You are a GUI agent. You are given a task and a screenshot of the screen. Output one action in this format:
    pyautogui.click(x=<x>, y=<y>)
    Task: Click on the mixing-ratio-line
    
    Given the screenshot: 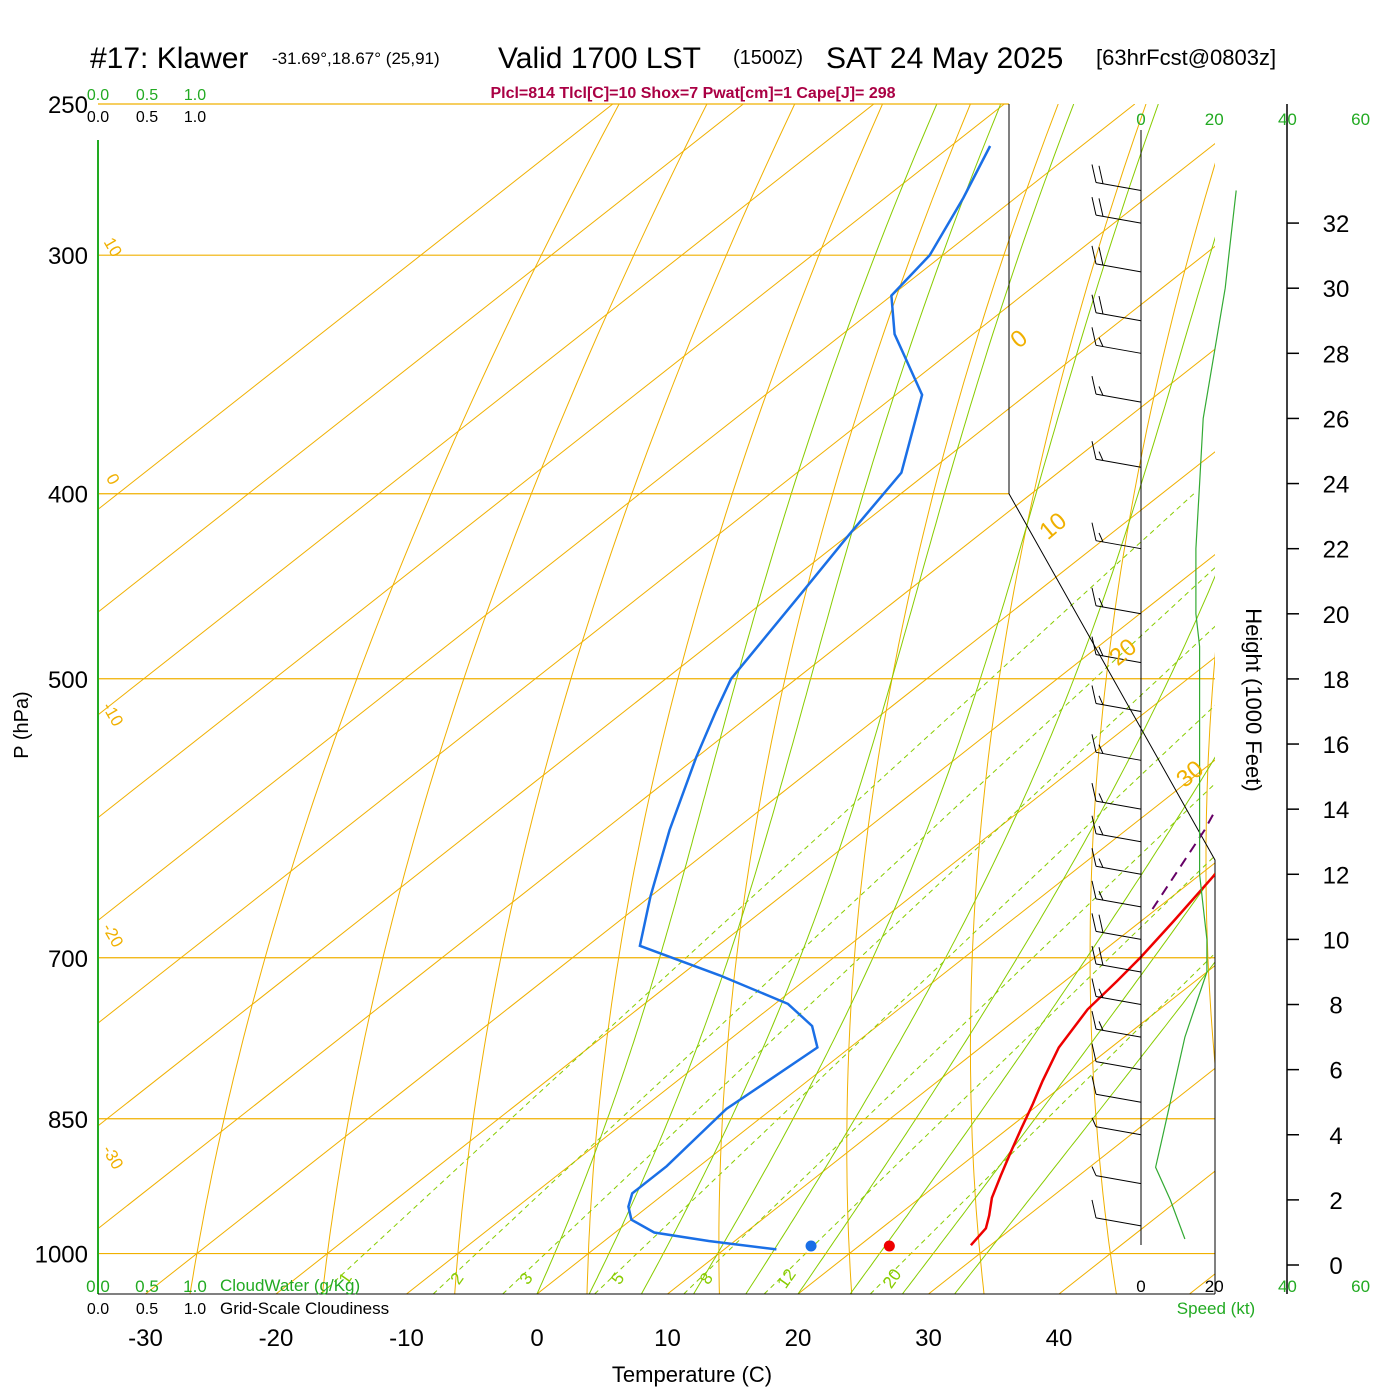 What is the action you would take?
    pyautogui.click(x=949, y=1038)
    